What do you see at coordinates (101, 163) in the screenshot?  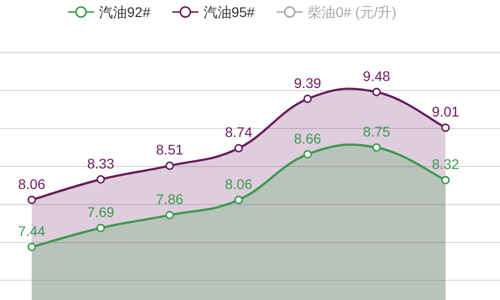 I see `data-label: 8.33` at bounding box center [101, 163].